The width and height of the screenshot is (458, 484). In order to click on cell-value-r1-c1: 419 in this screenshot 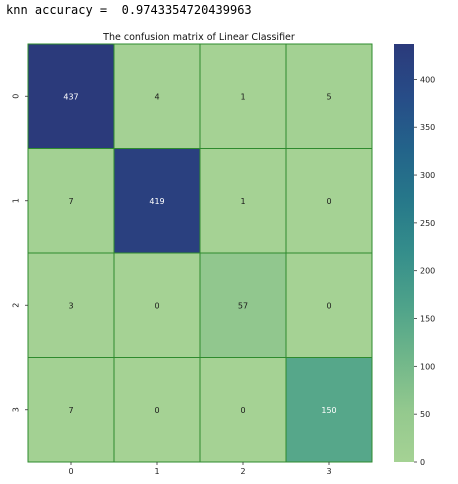, I will do `click(156, 201)`.